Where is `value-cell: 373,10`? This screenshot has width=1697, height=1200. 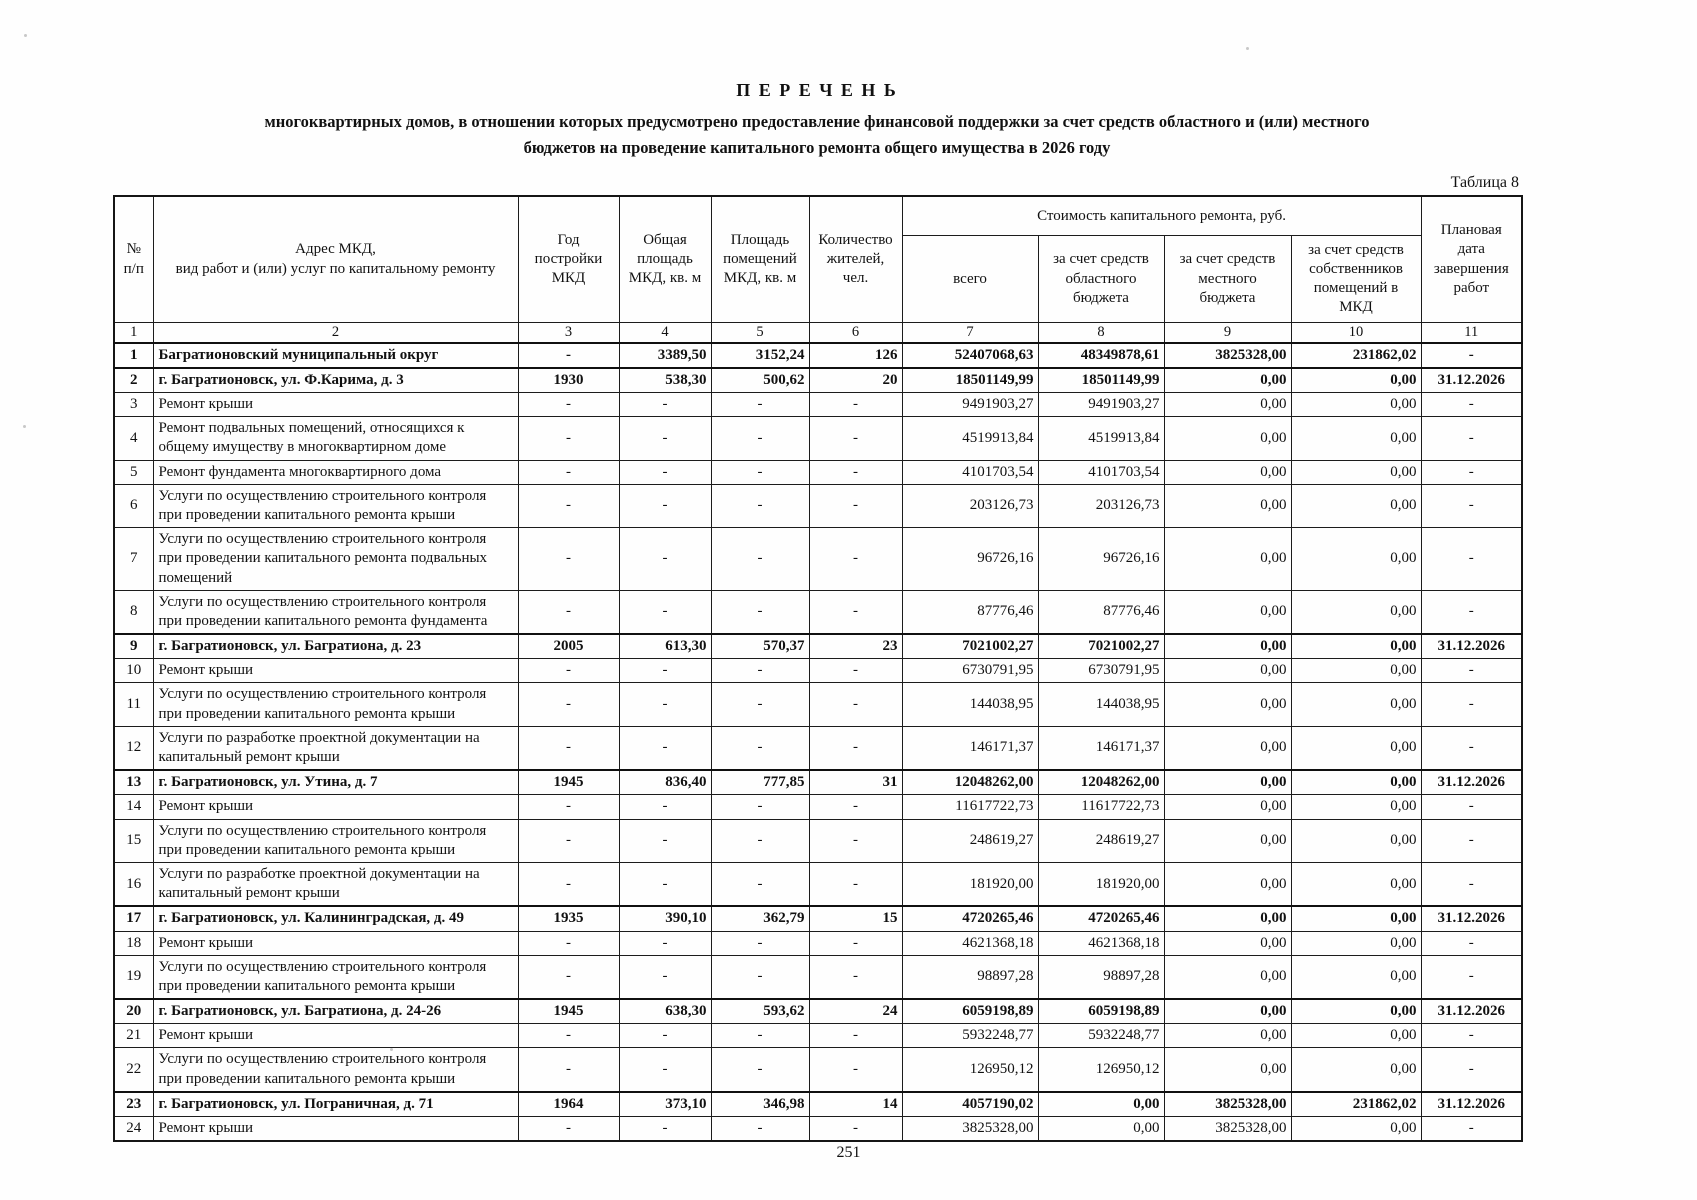 value-cell: 373,10 is located at coordinates (665, 1104).